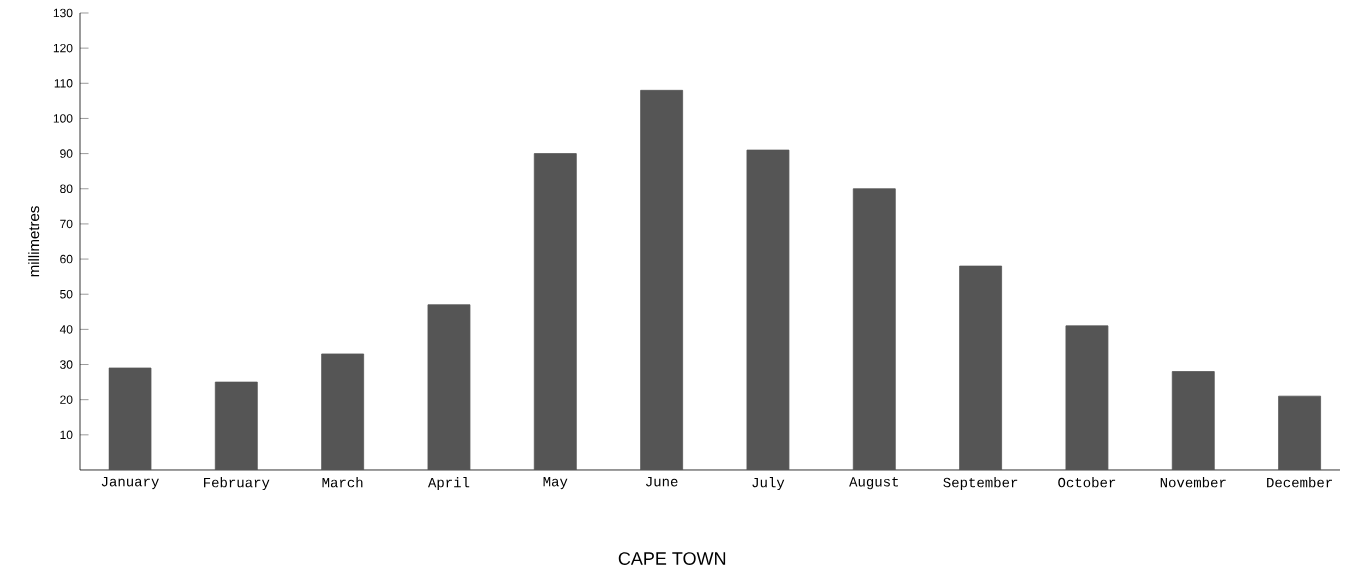  What do you see at coordinates (66, 224) in the screenshot?
I see `y-tick-label: 70` at bounding box center [66, 224].